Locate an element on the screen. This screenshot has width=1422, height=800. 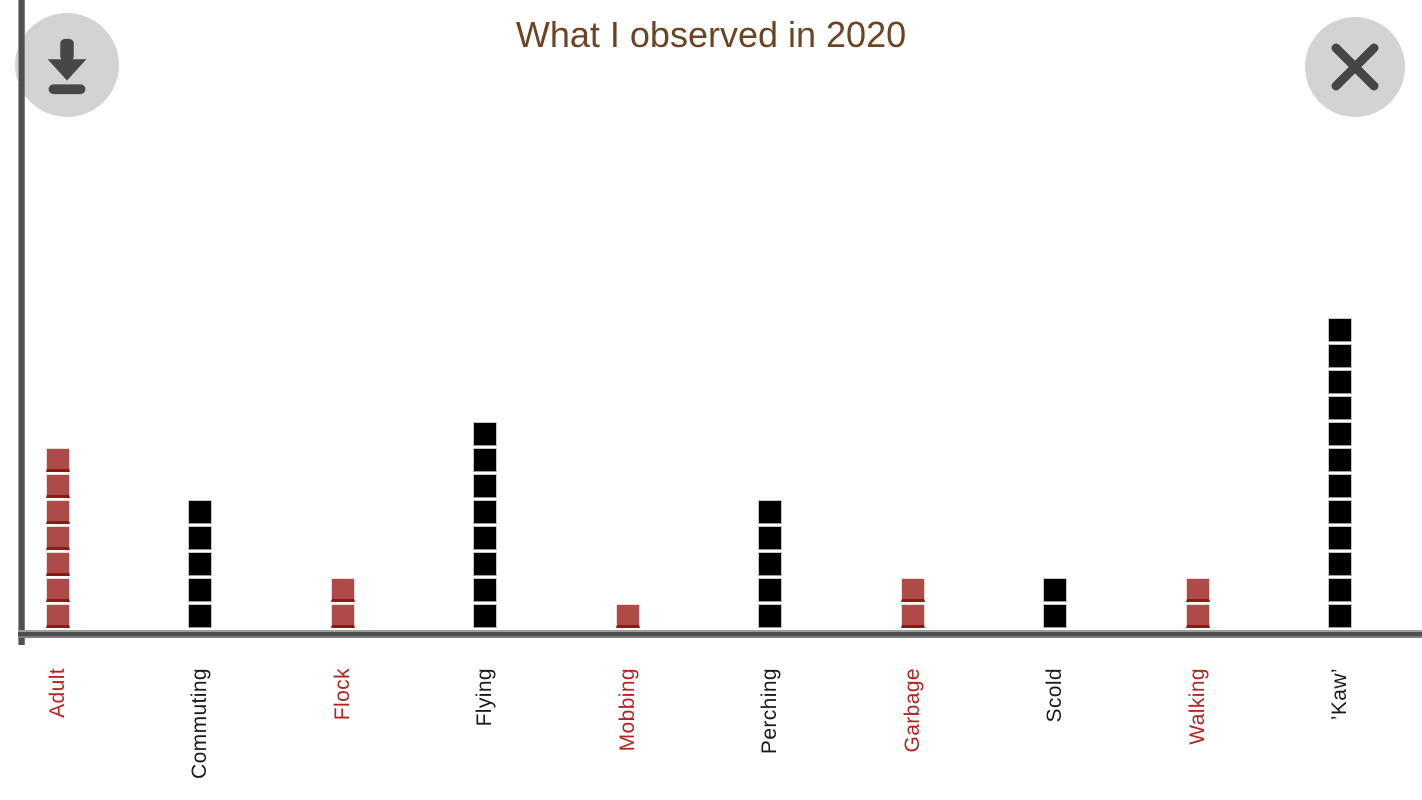
x-tick-label: Mobbing is located at coordinates (627, 710).